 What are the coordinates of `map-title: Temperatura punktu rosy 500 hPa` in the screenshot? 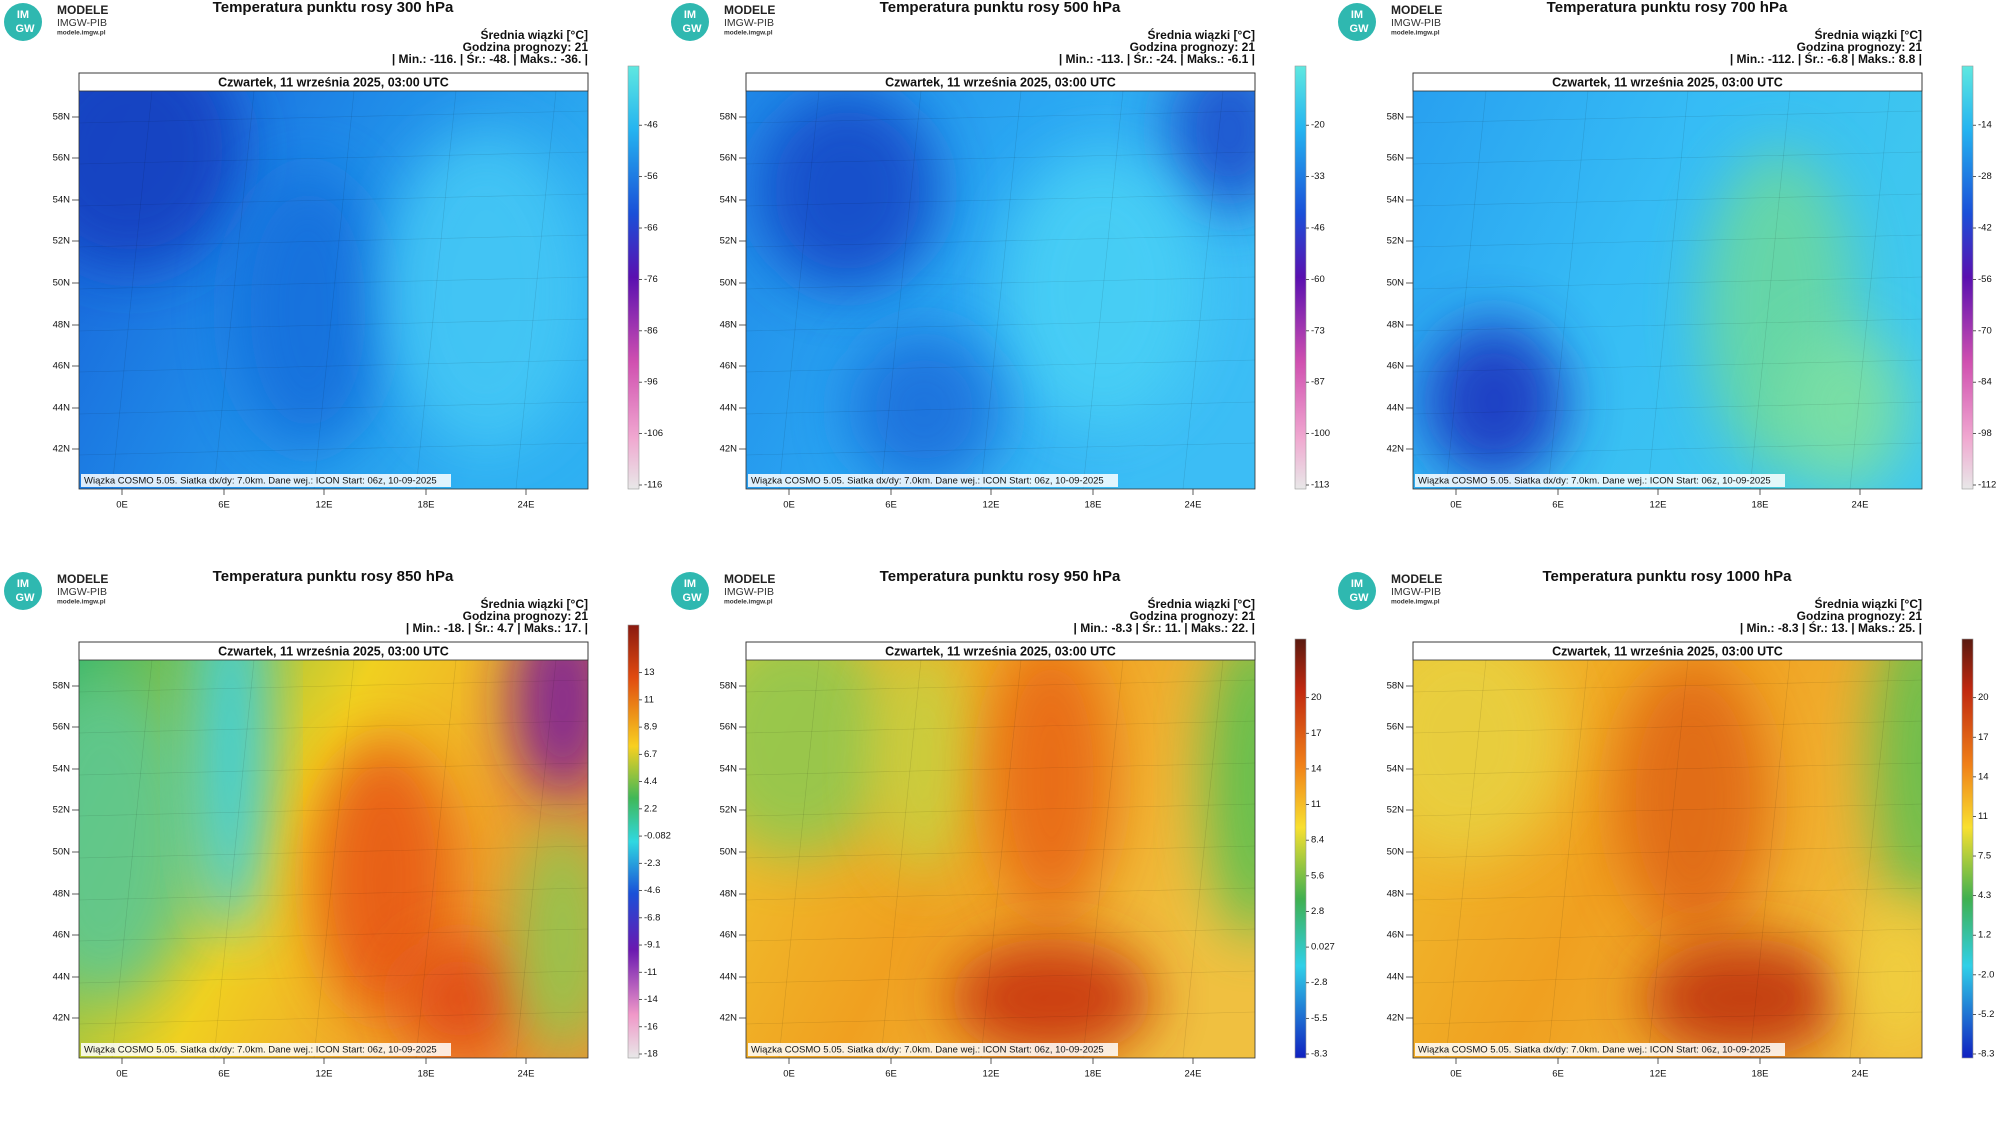 It's located at (1000, 8).